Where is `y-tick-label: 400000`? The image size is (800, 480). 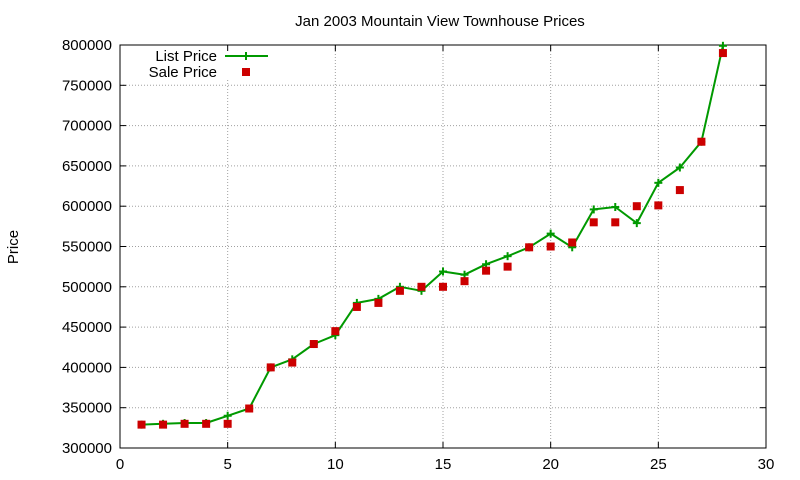
y-tick-label: 400000 is located at coordinates (87, 367).